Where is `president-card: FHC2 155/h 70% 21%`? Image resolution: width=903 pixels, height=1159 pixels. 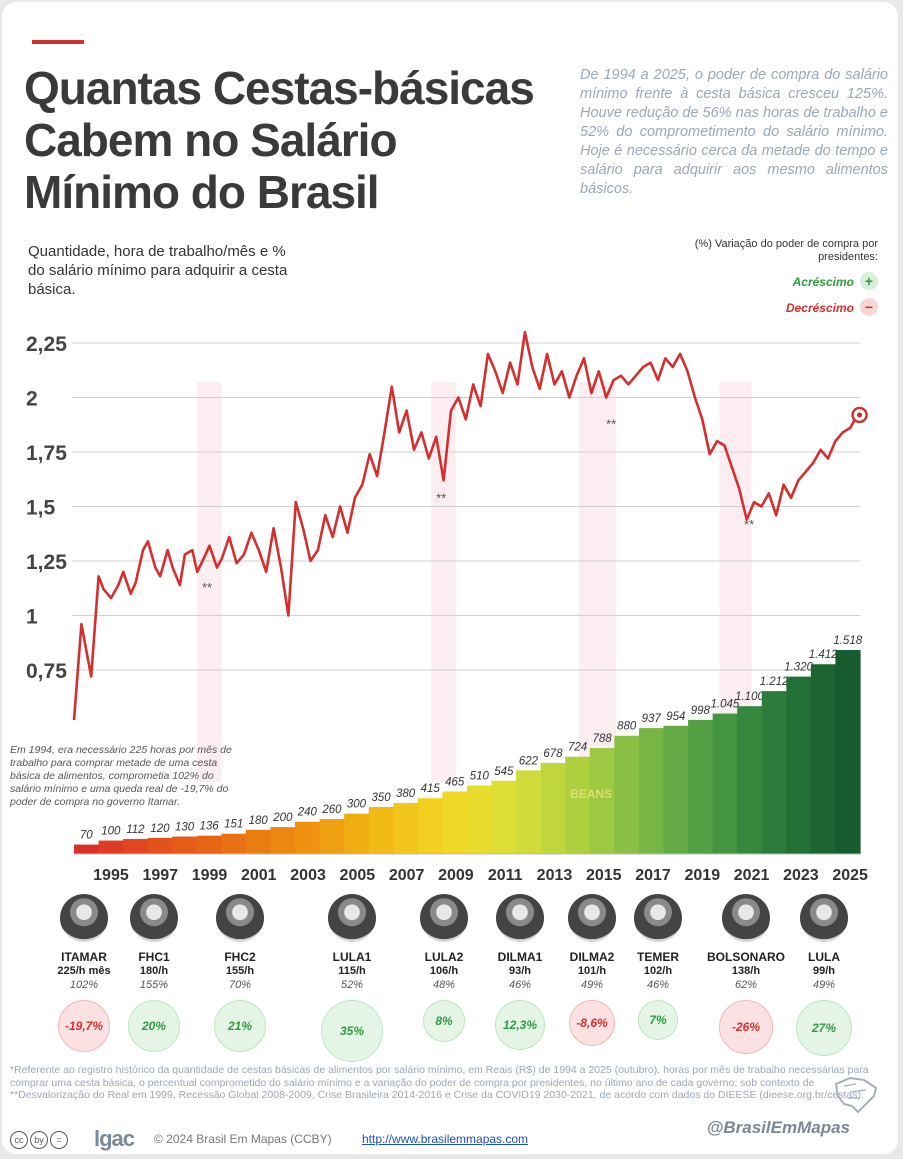 president-card: FHC2 155/h 70% 21% is located at coordinates (240, 973).